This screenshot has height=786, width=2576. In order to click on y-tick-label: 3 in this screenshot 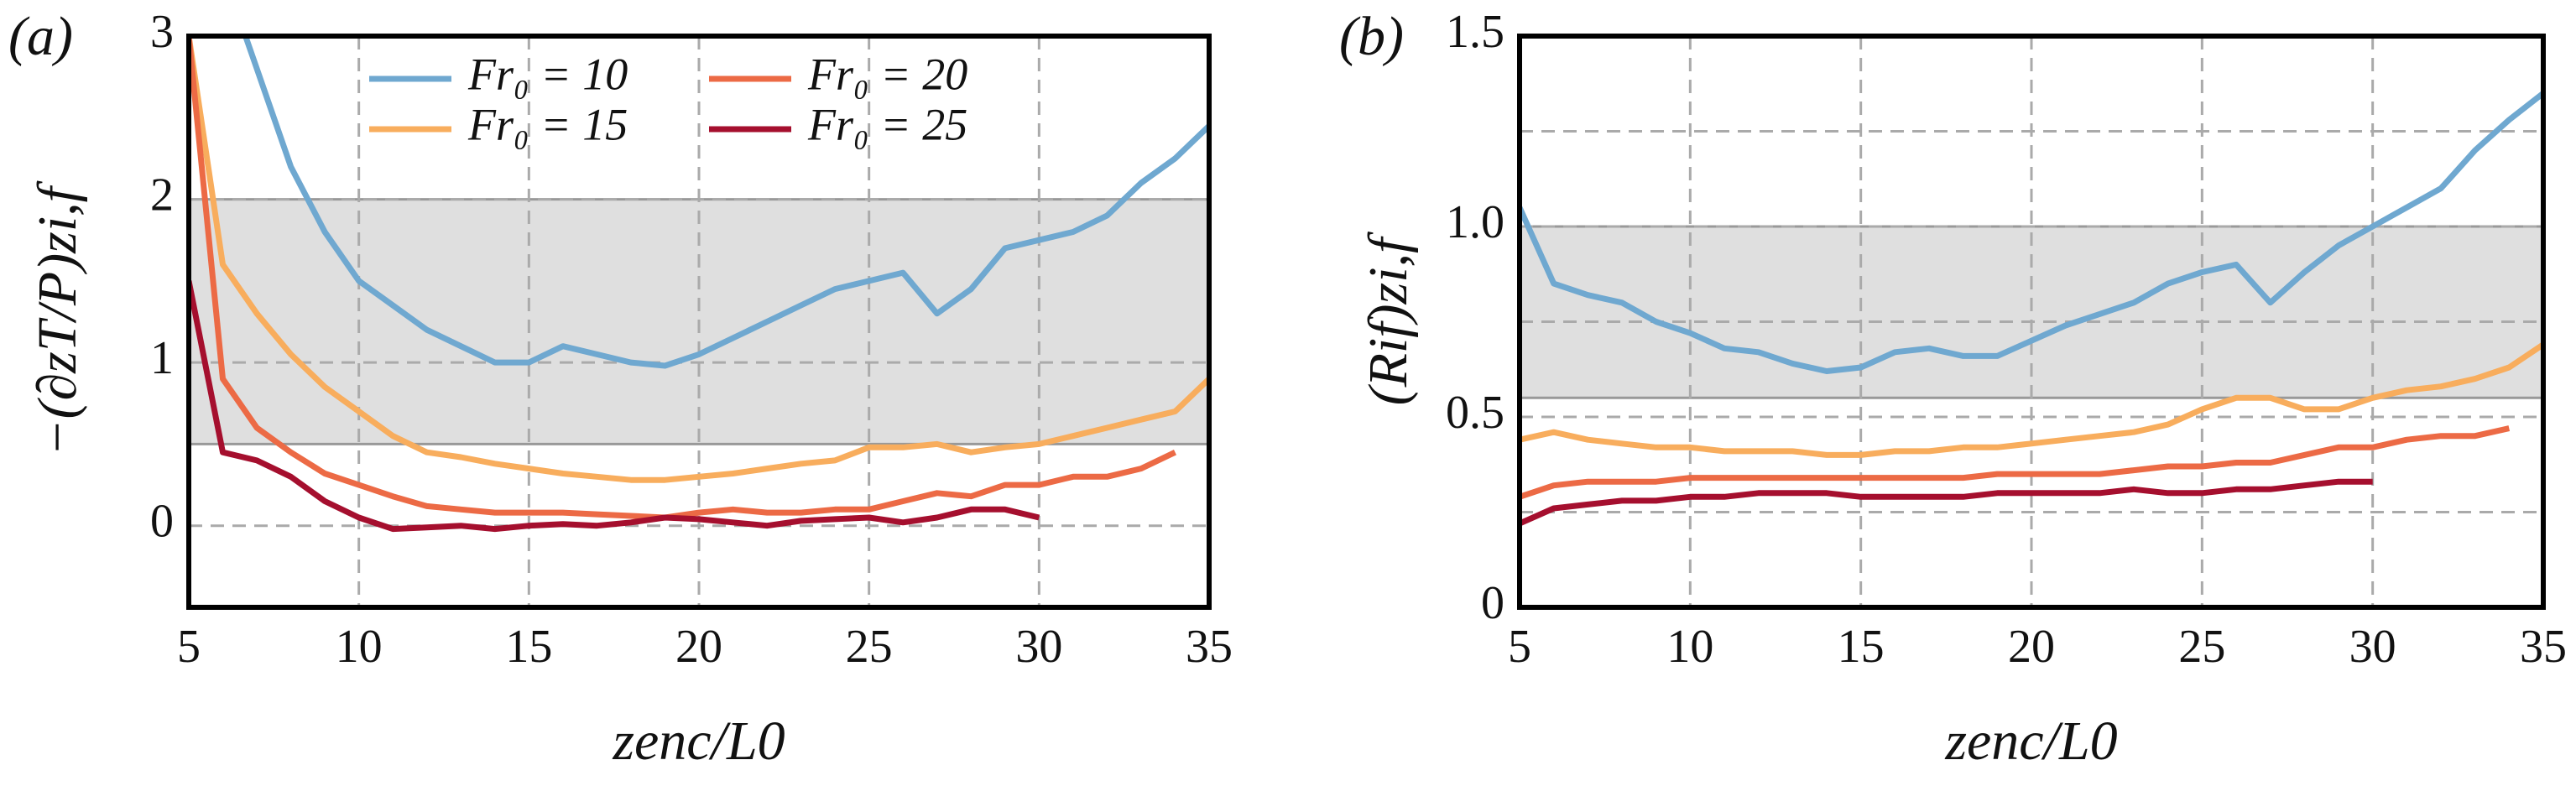, I will do `click(162, 32)`.